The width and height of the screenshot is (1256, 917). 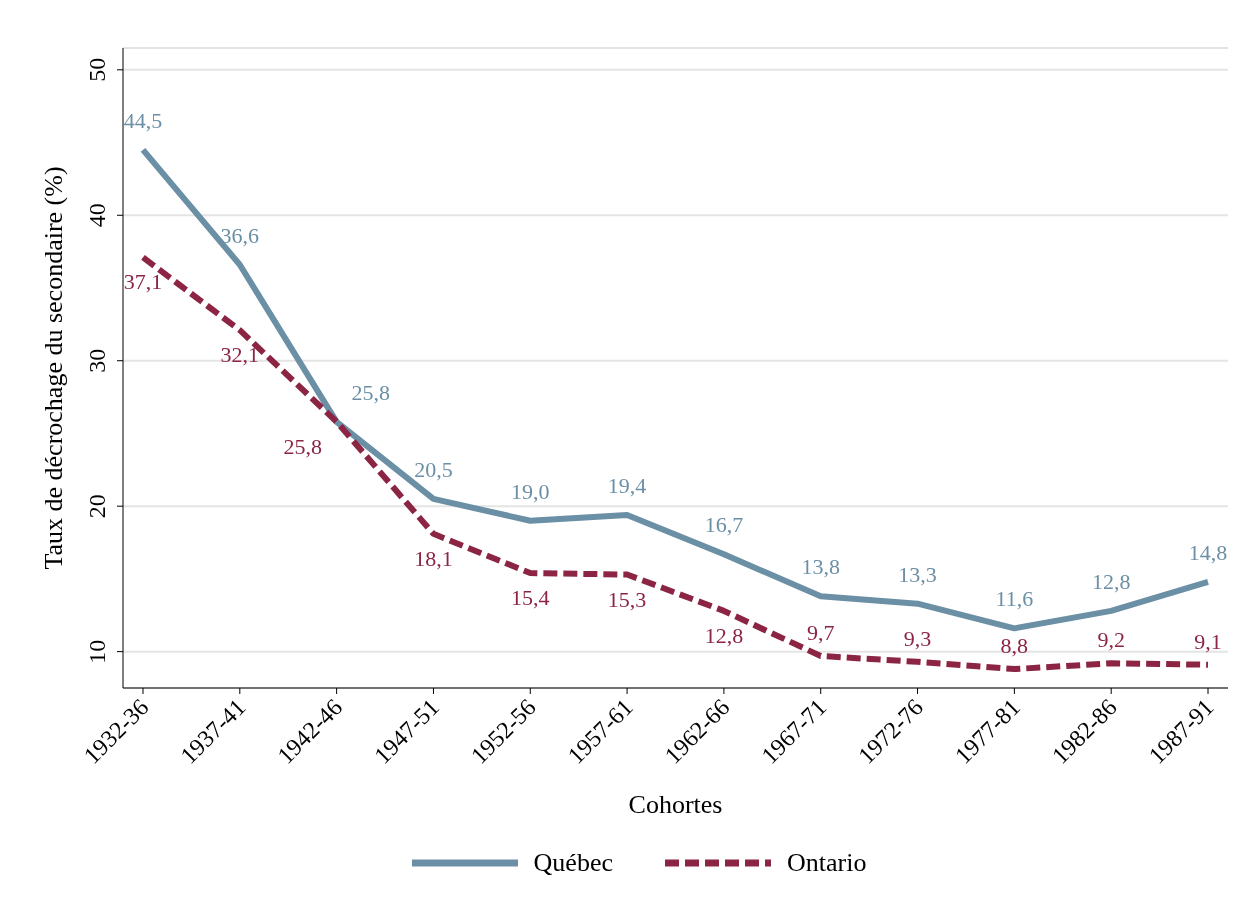 What do you see at coordinates (97, 215) in the screenshot?
I see `y-tick-label: 40` at bounding box center [97, 215].